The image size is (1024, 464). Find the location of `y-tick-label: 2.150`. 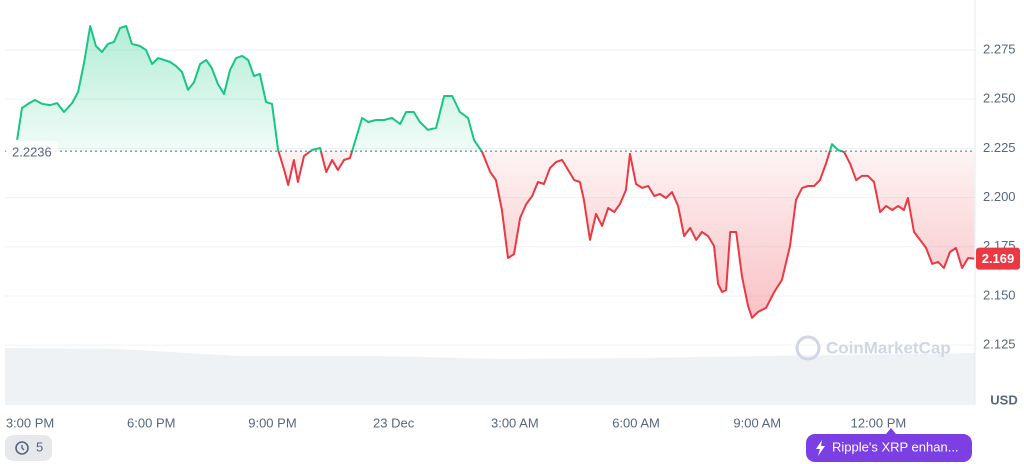

y-tick-label: 2.150 is located at coordinates (999, 294).